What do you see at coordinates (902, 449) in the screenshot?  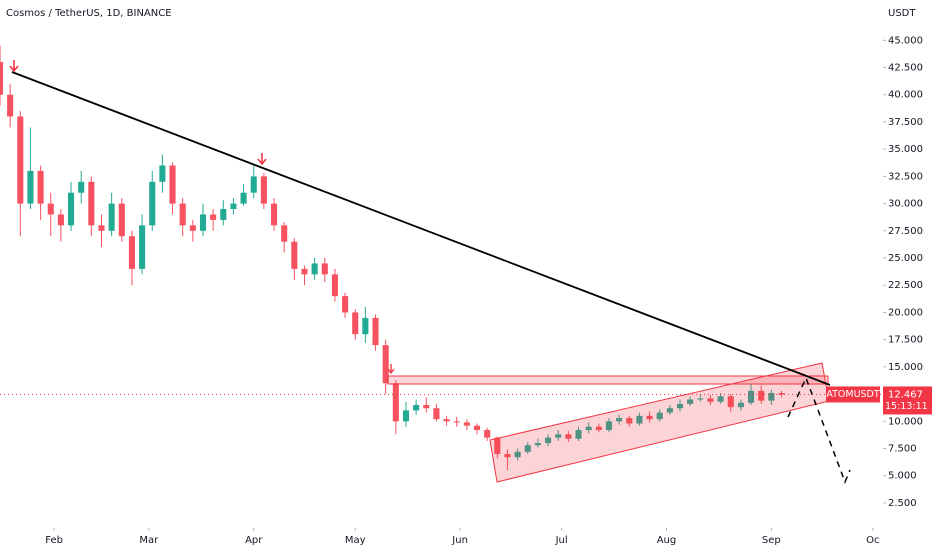 I see `y-tick-label: 7.500` at bounding box center [902, 449].